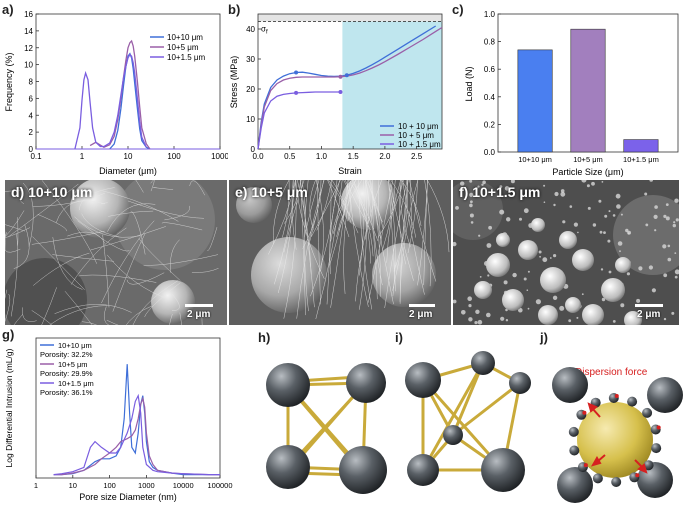  I want to click on chart-a-xlabel: Diameter (μm), so click(128, 171).